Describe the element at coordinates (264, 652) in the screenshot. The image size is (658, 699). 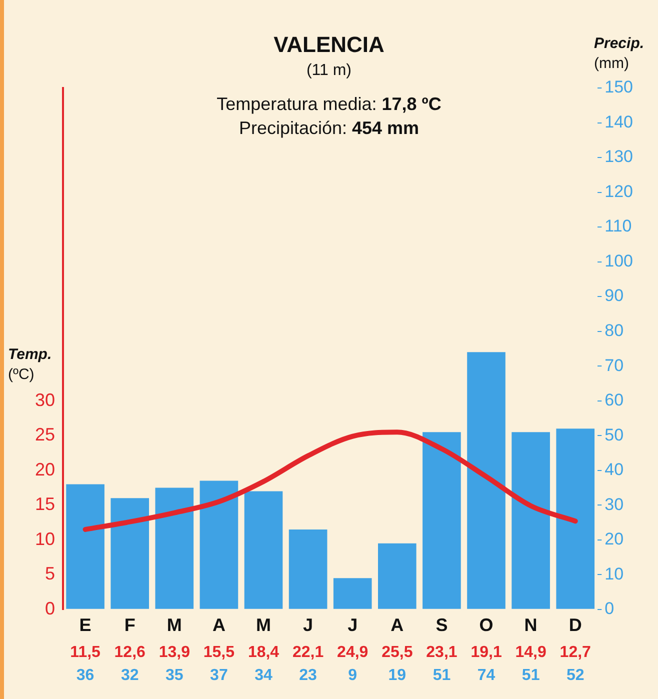
I see `data-label: 18,4` at that location.